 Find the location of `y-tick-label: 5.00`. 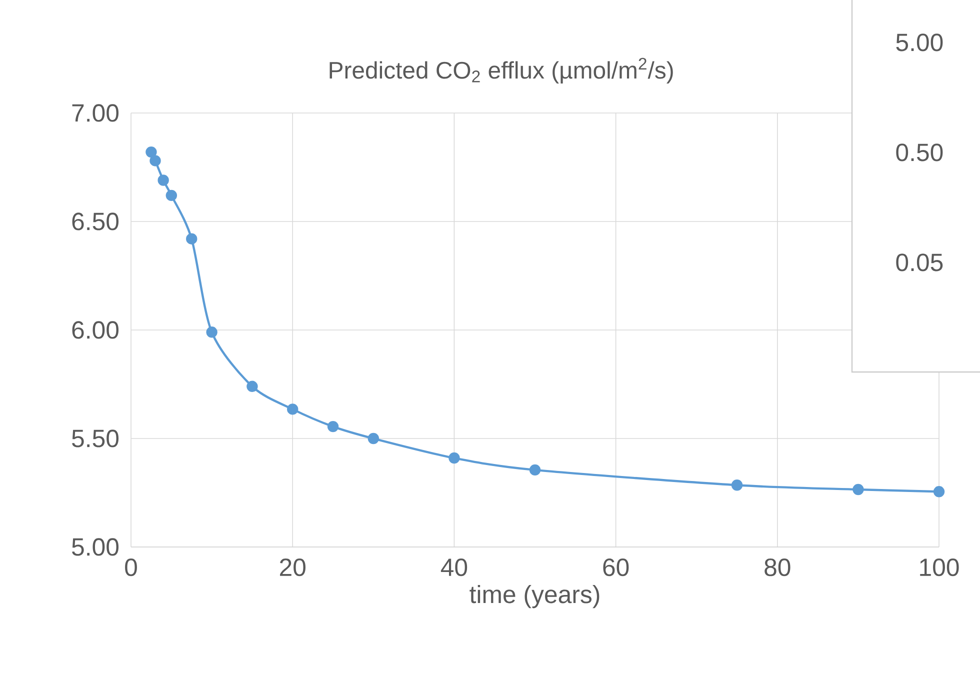

y-tick-label: 5.00 is located at coordinates (95, 547).